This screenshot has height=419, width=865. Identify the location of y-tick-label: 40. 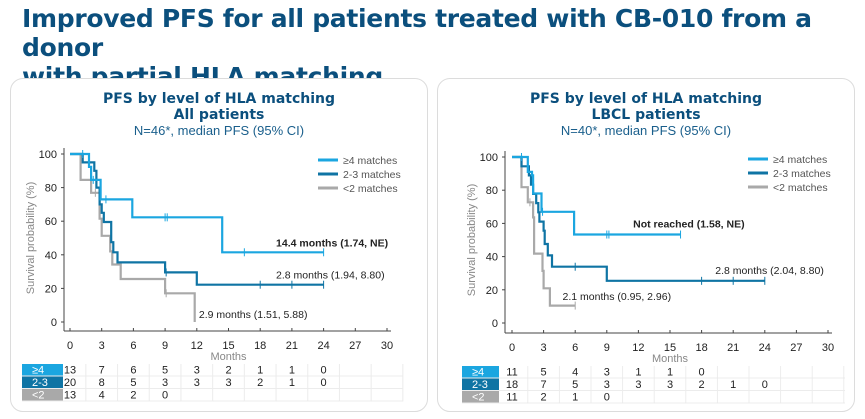
(51, 256).